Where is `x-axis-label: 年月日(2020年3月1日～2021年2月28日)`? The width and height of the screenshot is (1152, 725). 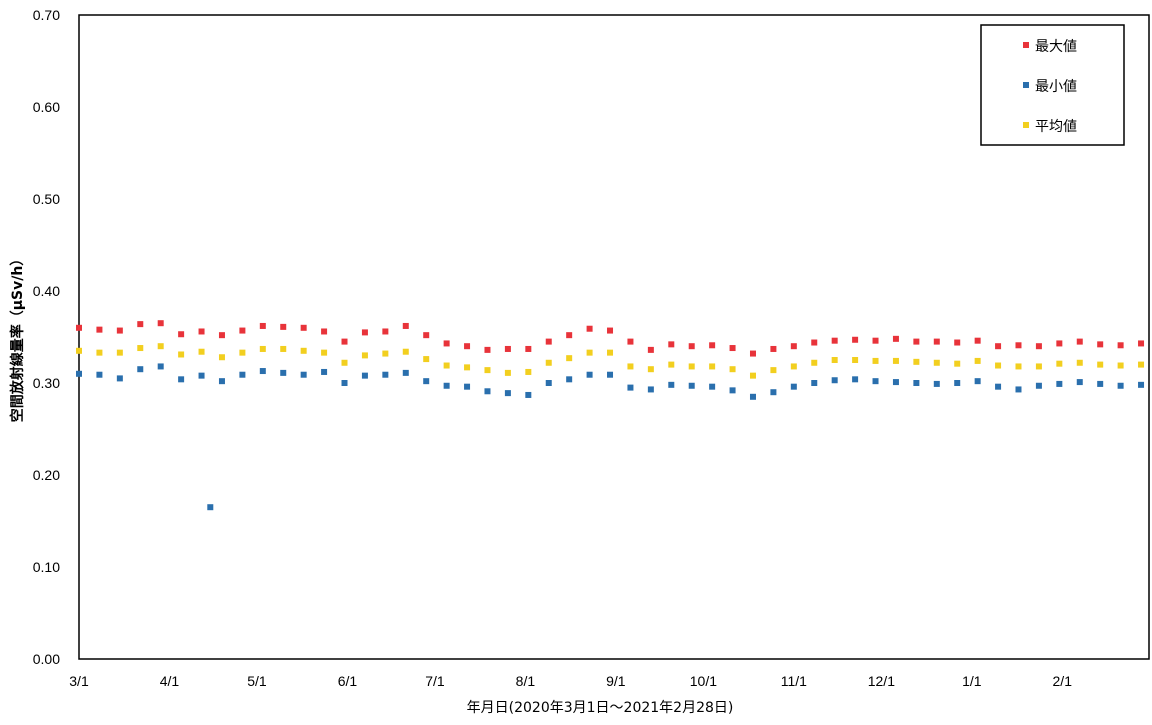
x-axis-label: 年月日(2020年3月1日～2021年2月28日) is located at coordinates (600, 708).